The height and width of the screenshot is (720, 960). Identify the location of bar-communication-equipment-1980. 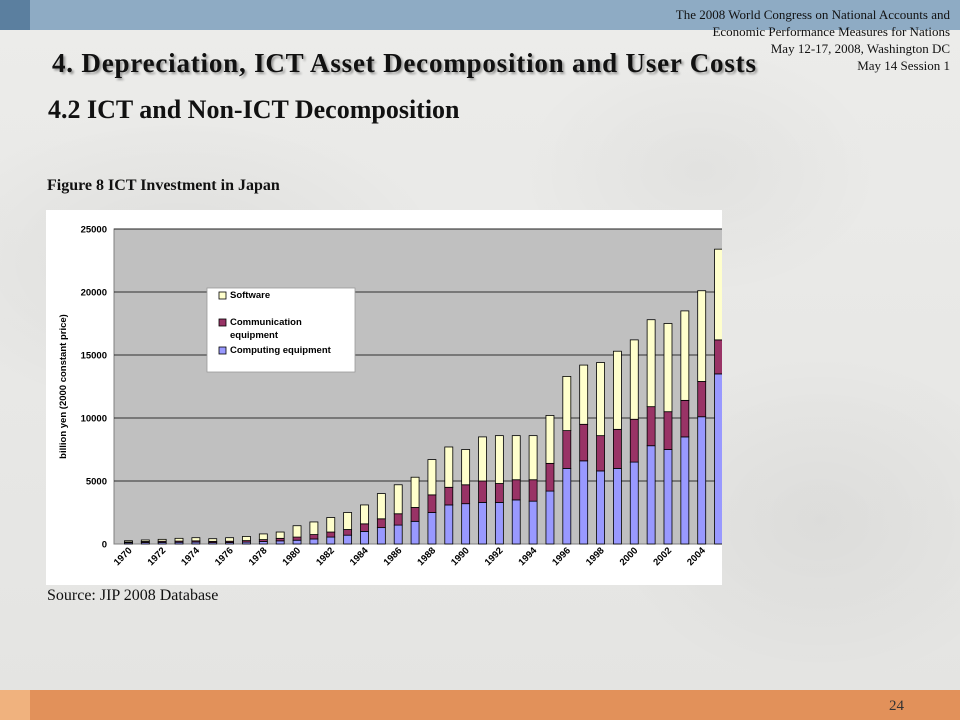
(297, 538).